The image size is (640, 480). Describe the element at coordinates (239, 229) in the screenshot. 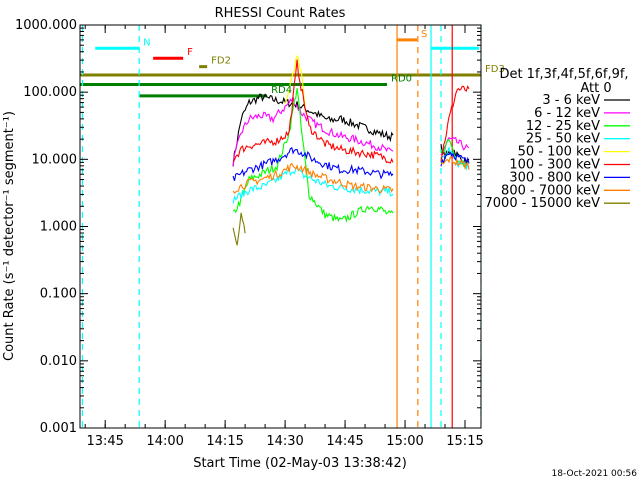

I see `series-line-7000-15000-kev` at that location.